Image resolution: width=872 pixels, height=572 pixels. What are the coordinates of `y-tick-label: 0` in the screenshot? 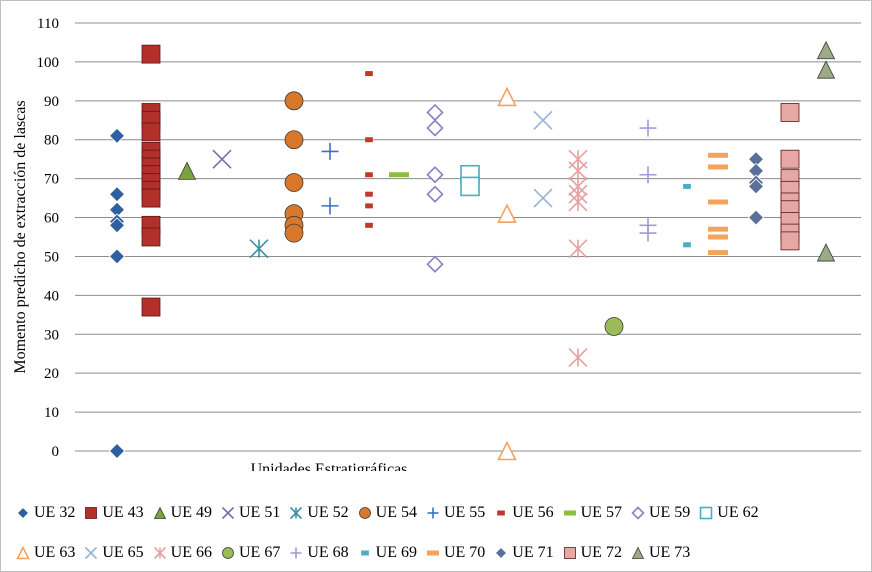 It's located at (56, 452).